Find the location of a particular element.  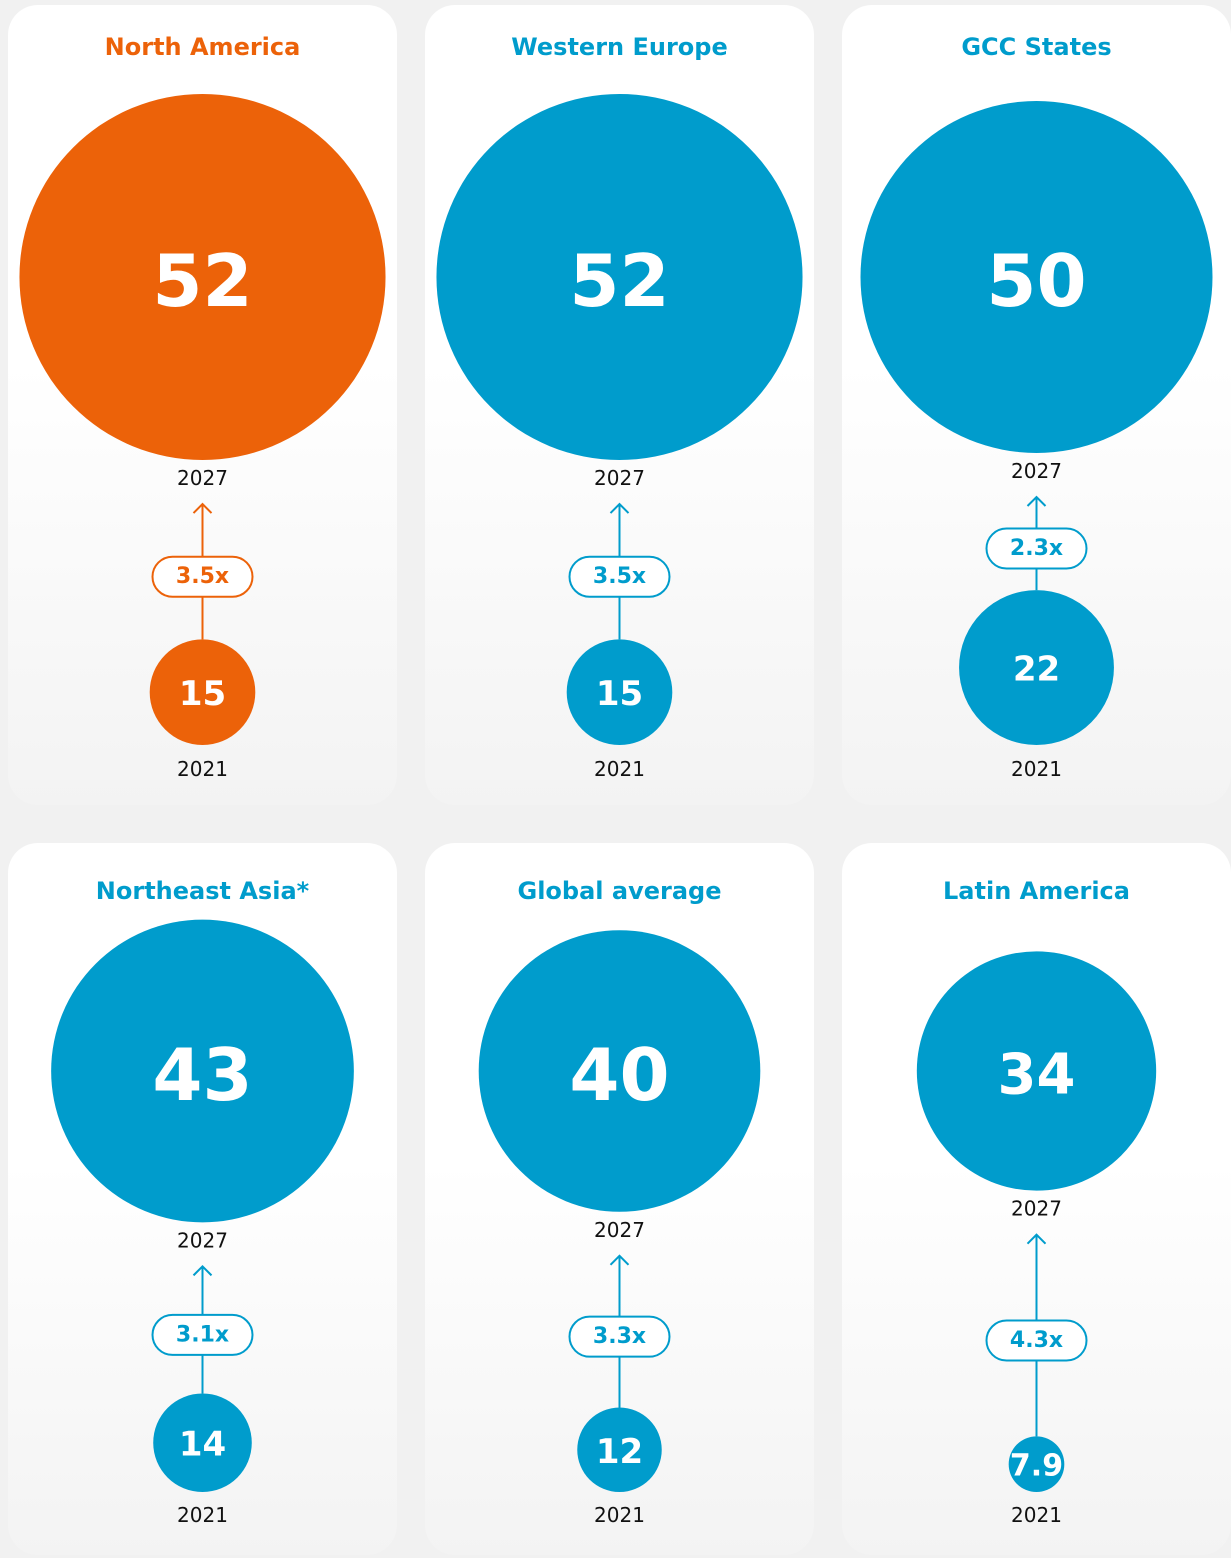

value-label: 40 is located at coordinates (619, 1075).